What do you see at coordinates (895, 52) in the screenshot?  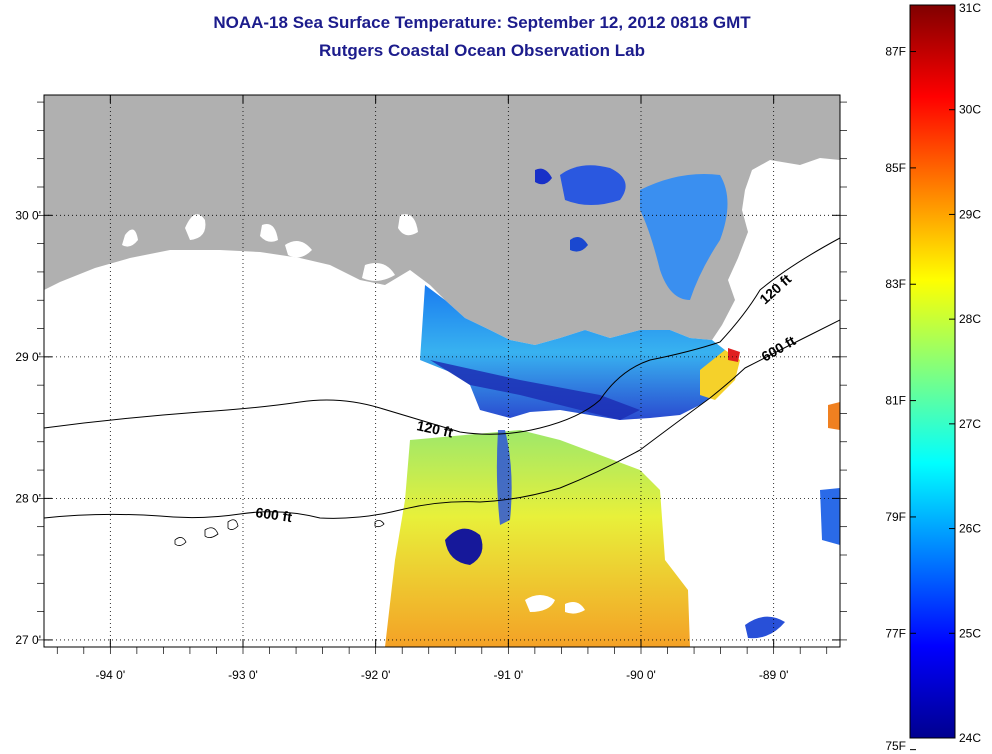 I see `colorbar-label-f: 87F` at bounding box center [895, 52].